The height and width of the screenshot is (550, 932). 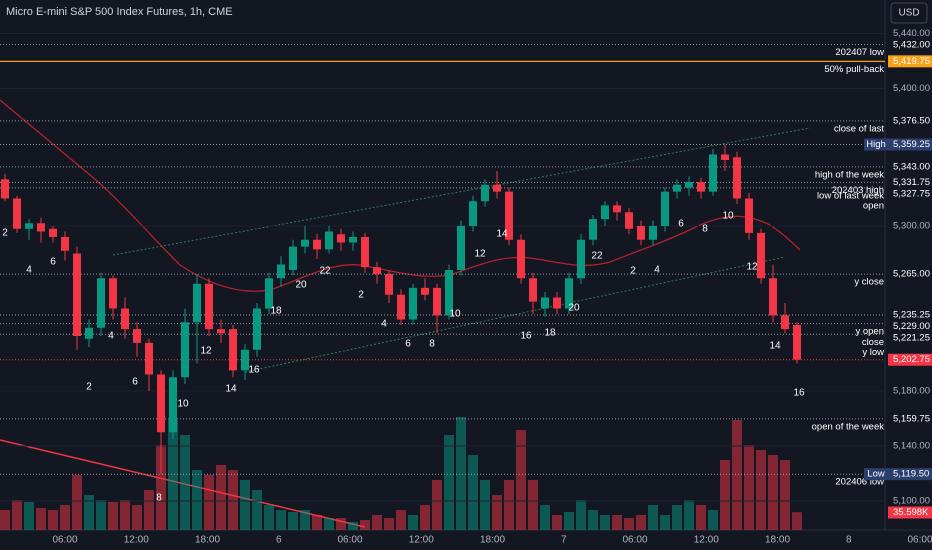 I want to click on level-note: 50% pull-back, so click(x=854, y=69).